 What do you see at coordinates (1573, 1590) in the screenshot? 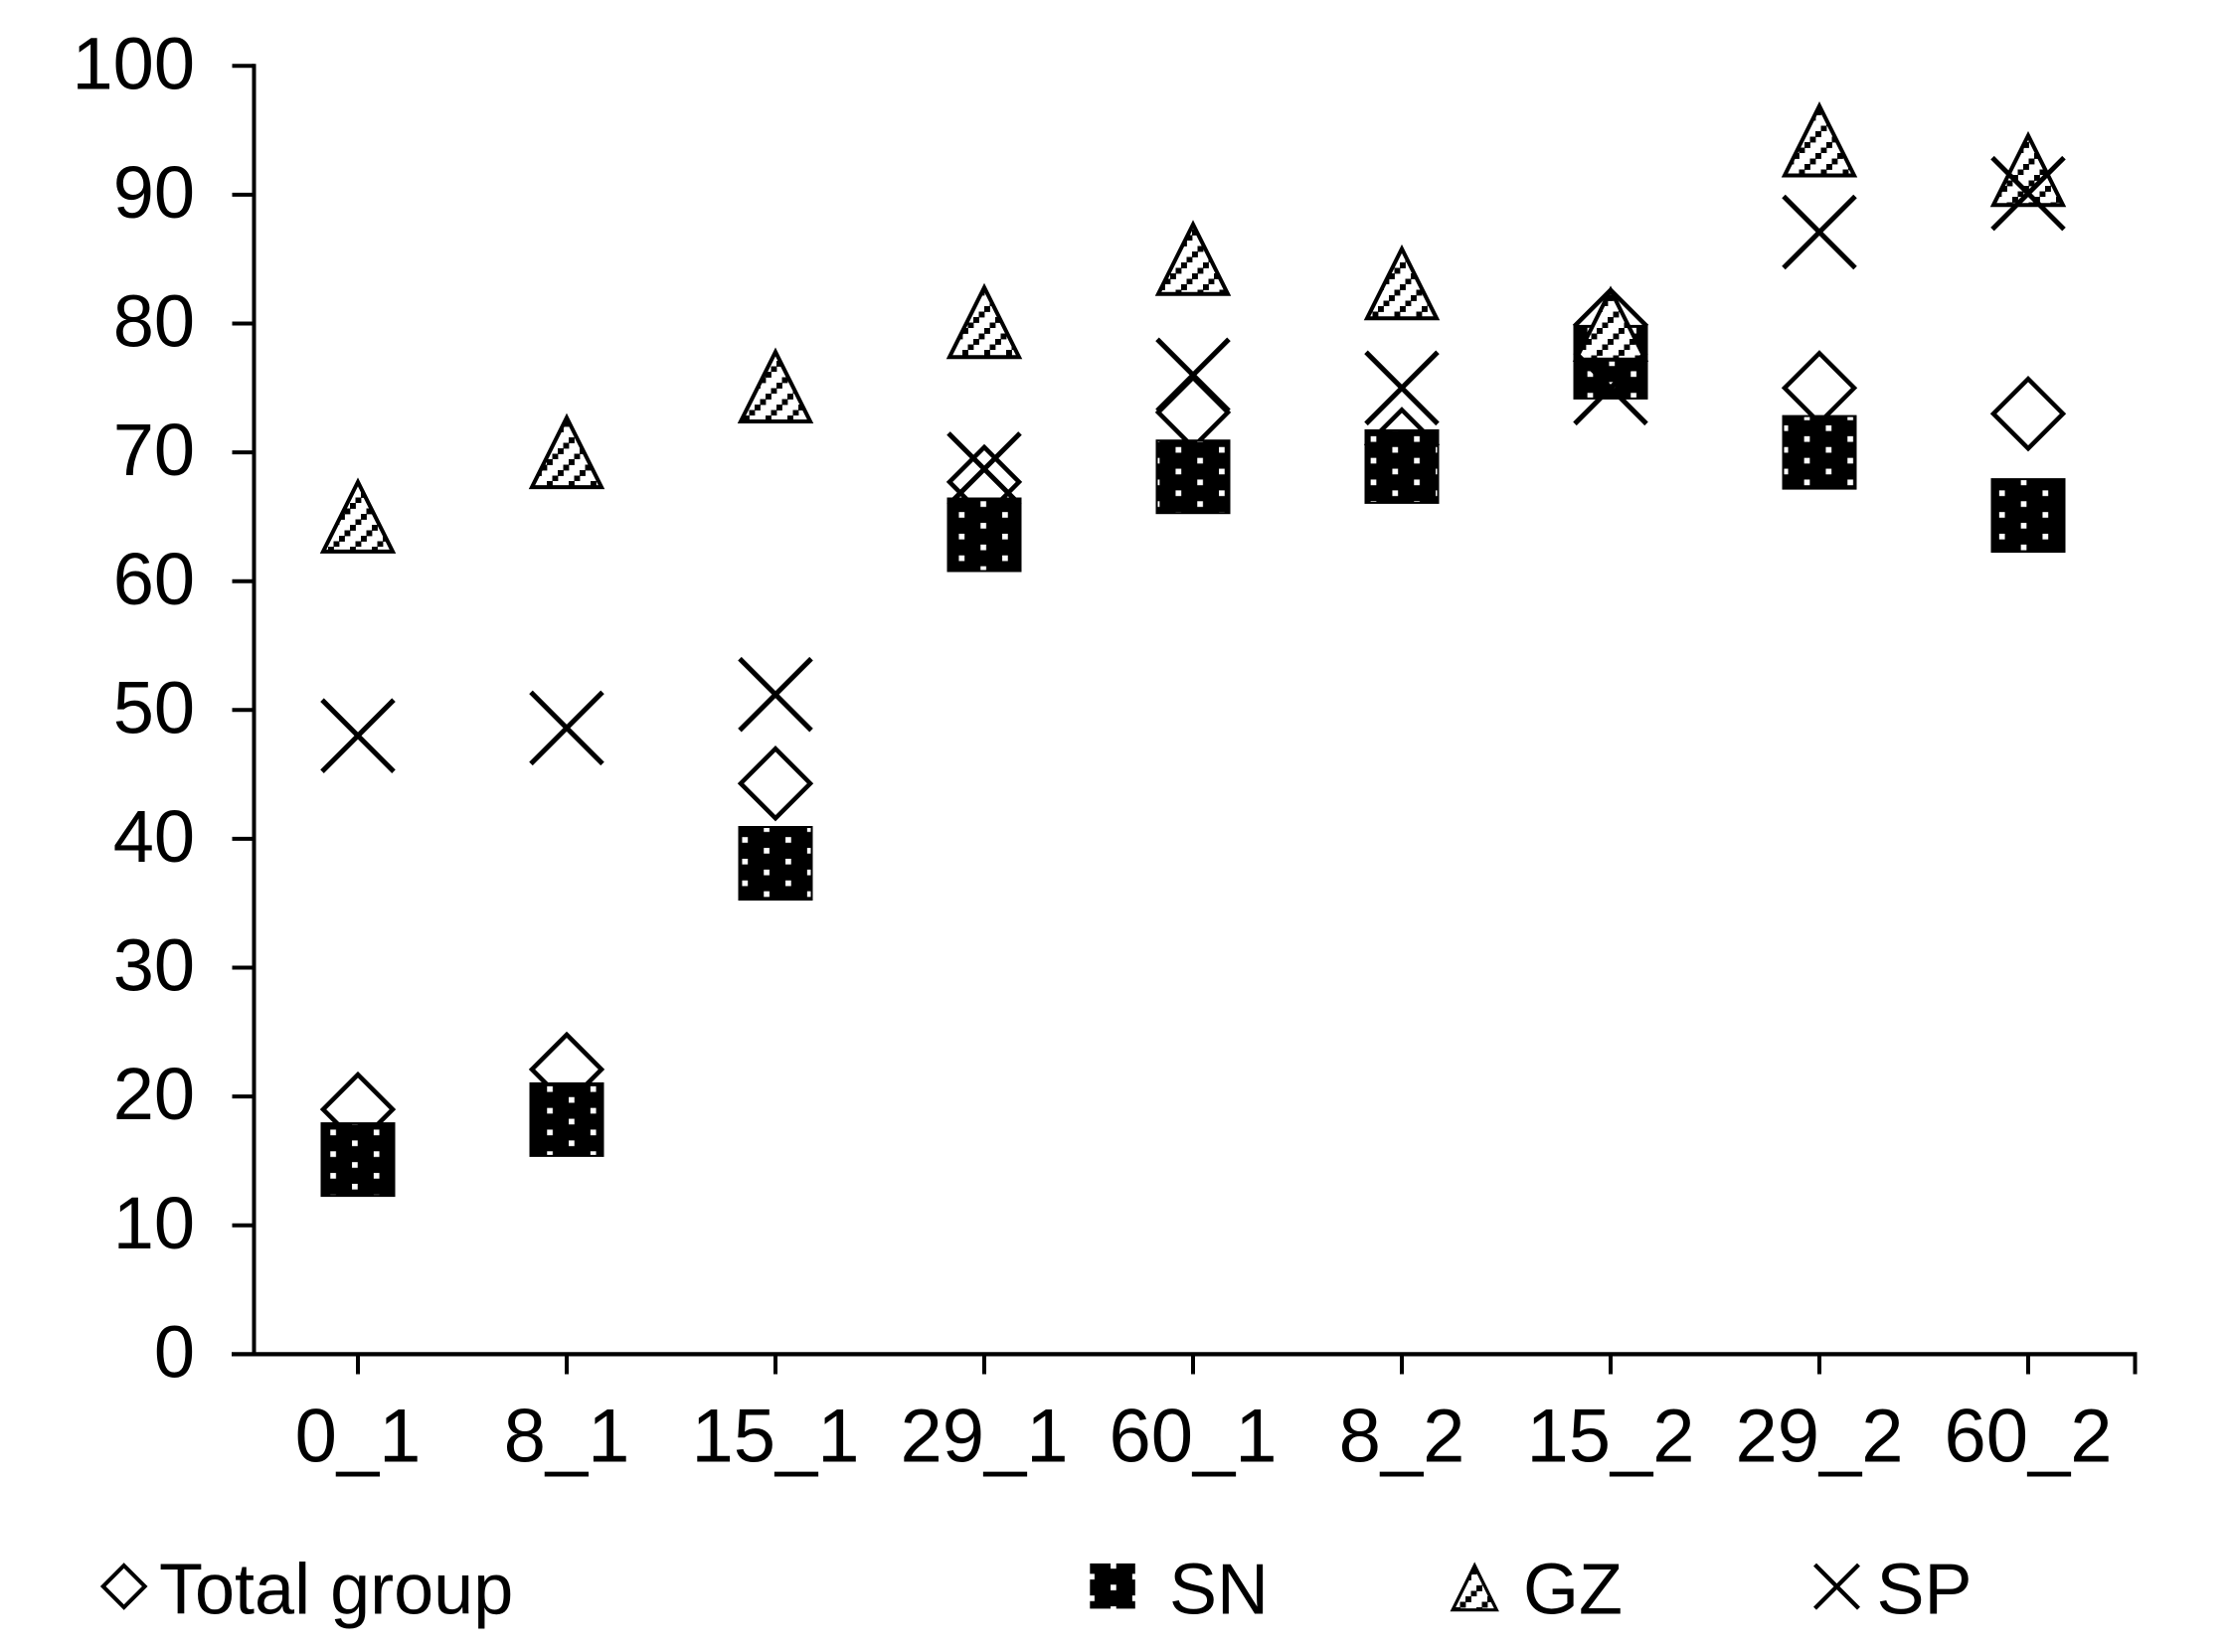
I see `svg-text: GZ` at bounding box center [1573, 1590].